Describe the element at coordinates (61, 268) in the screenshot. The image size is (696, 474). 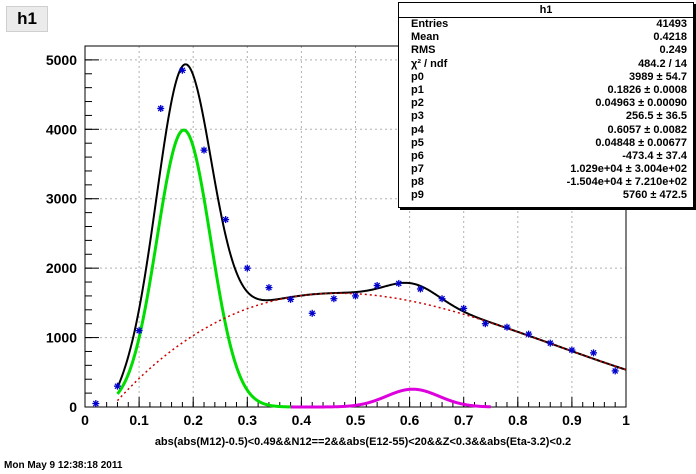
I see `y-tick-label: 2000` at that location.